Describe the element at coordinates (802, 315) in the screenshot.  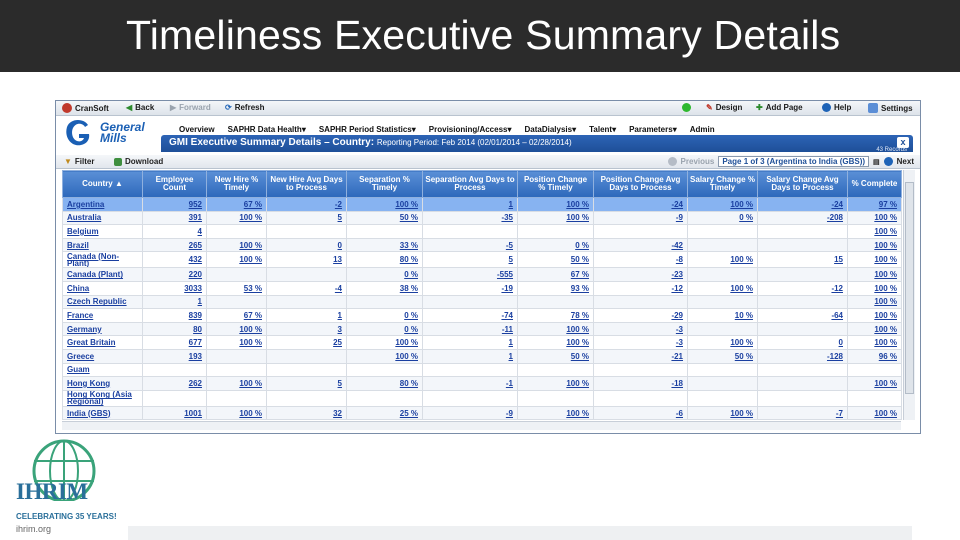
I see `table-cell: -64` at that location.